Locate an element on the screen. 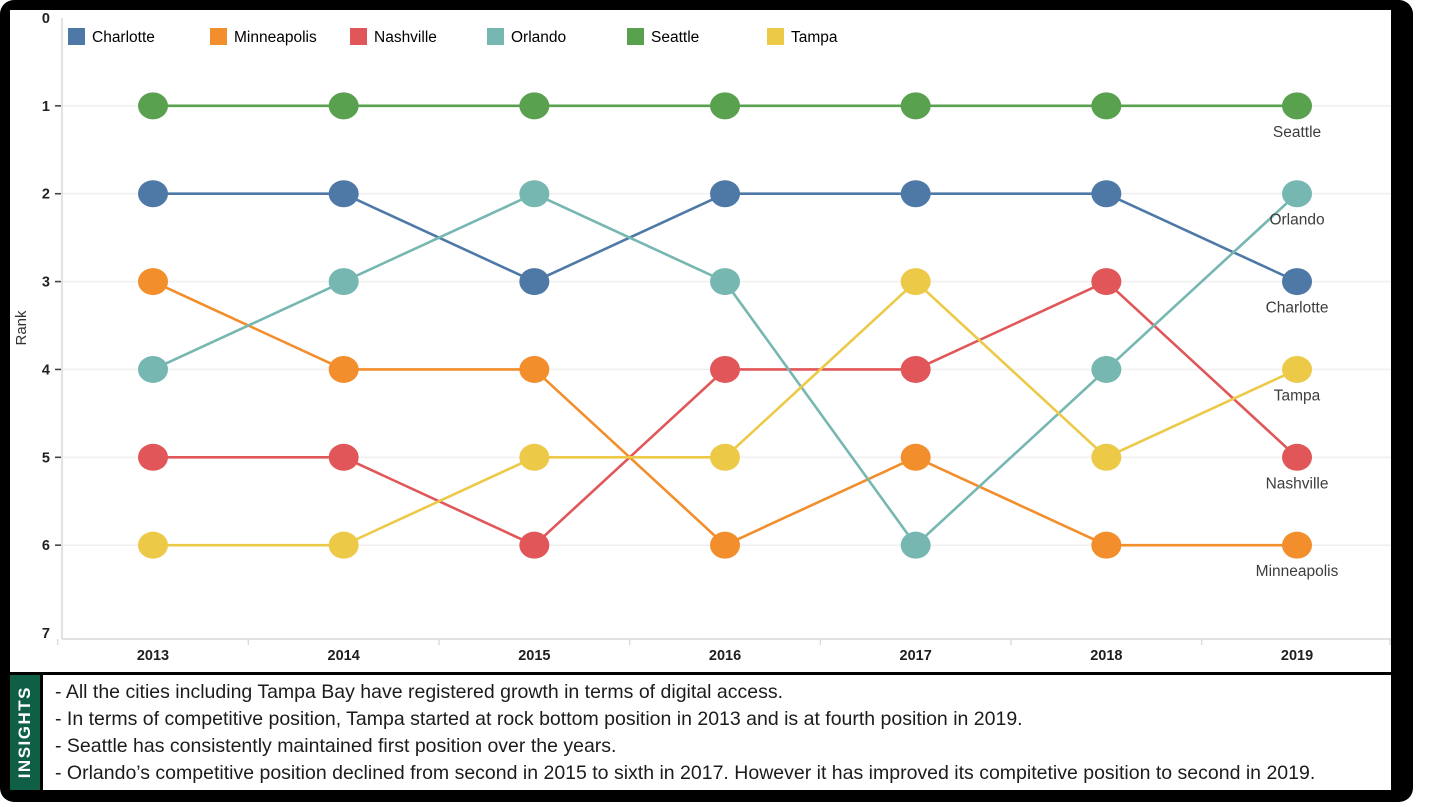  x-tick-label: 2014 is located at coordinates (344, 656).